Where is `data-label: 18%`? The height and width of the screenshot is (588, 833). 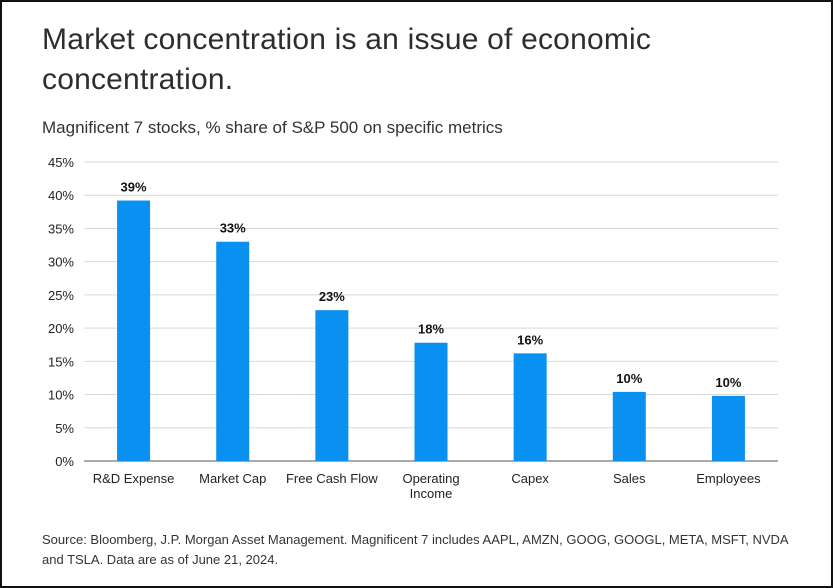
data-label: 18% is located at coordinates (431, 329).